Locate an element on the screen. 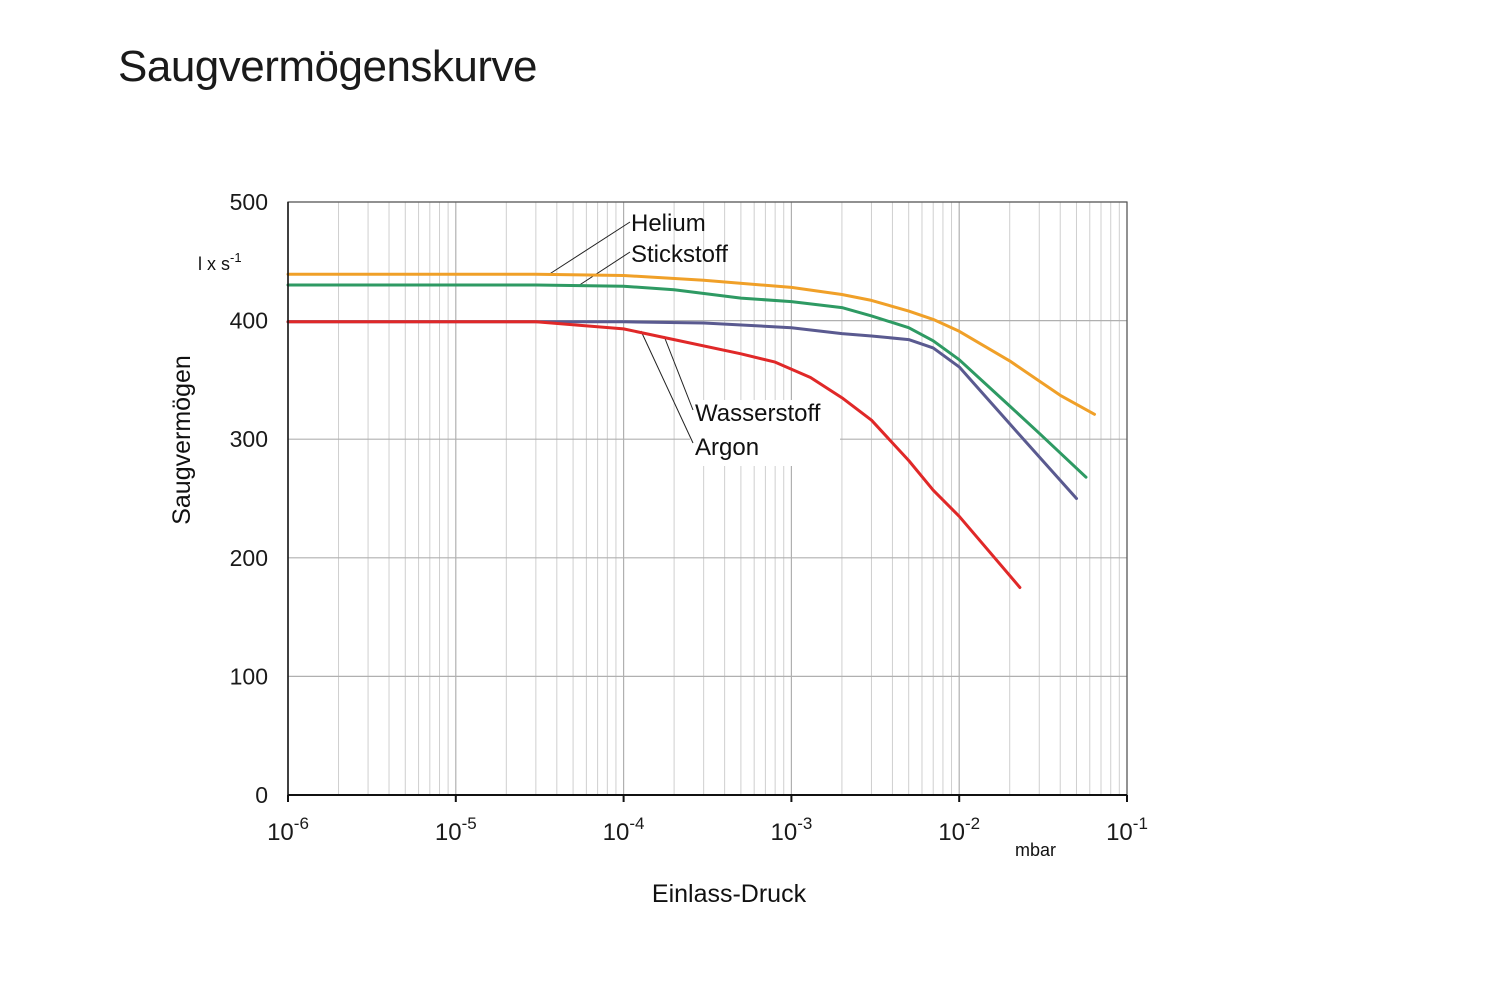 Image resolution: width=1500 pixels, height=1000 pixels. y-tick-label: 0 is located at coordinates (261, 795).